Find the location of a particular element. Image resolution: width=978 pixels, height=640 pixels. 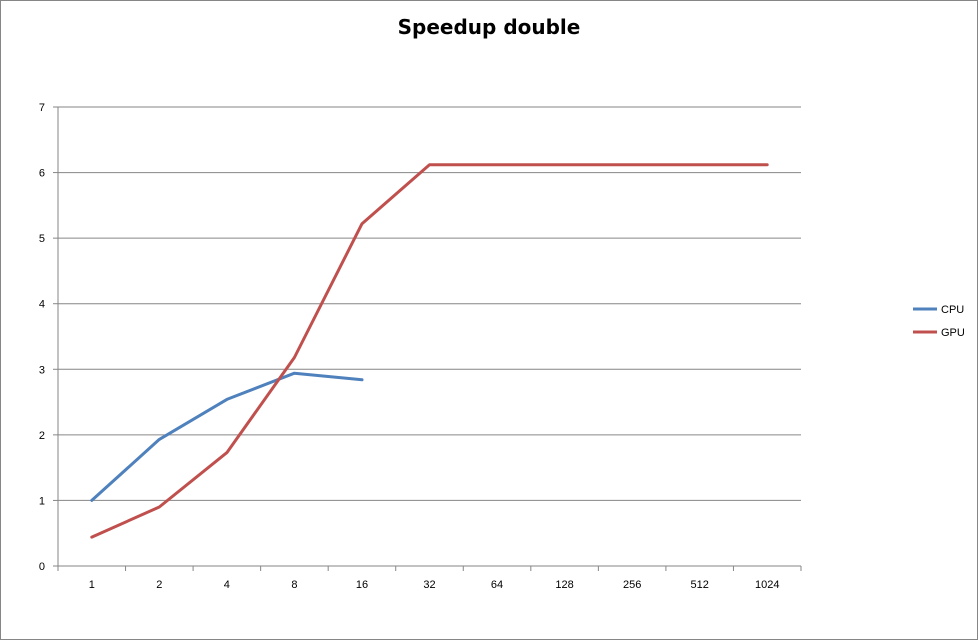

x-tick-label-4: 4 is located at coordinates (227, 585).